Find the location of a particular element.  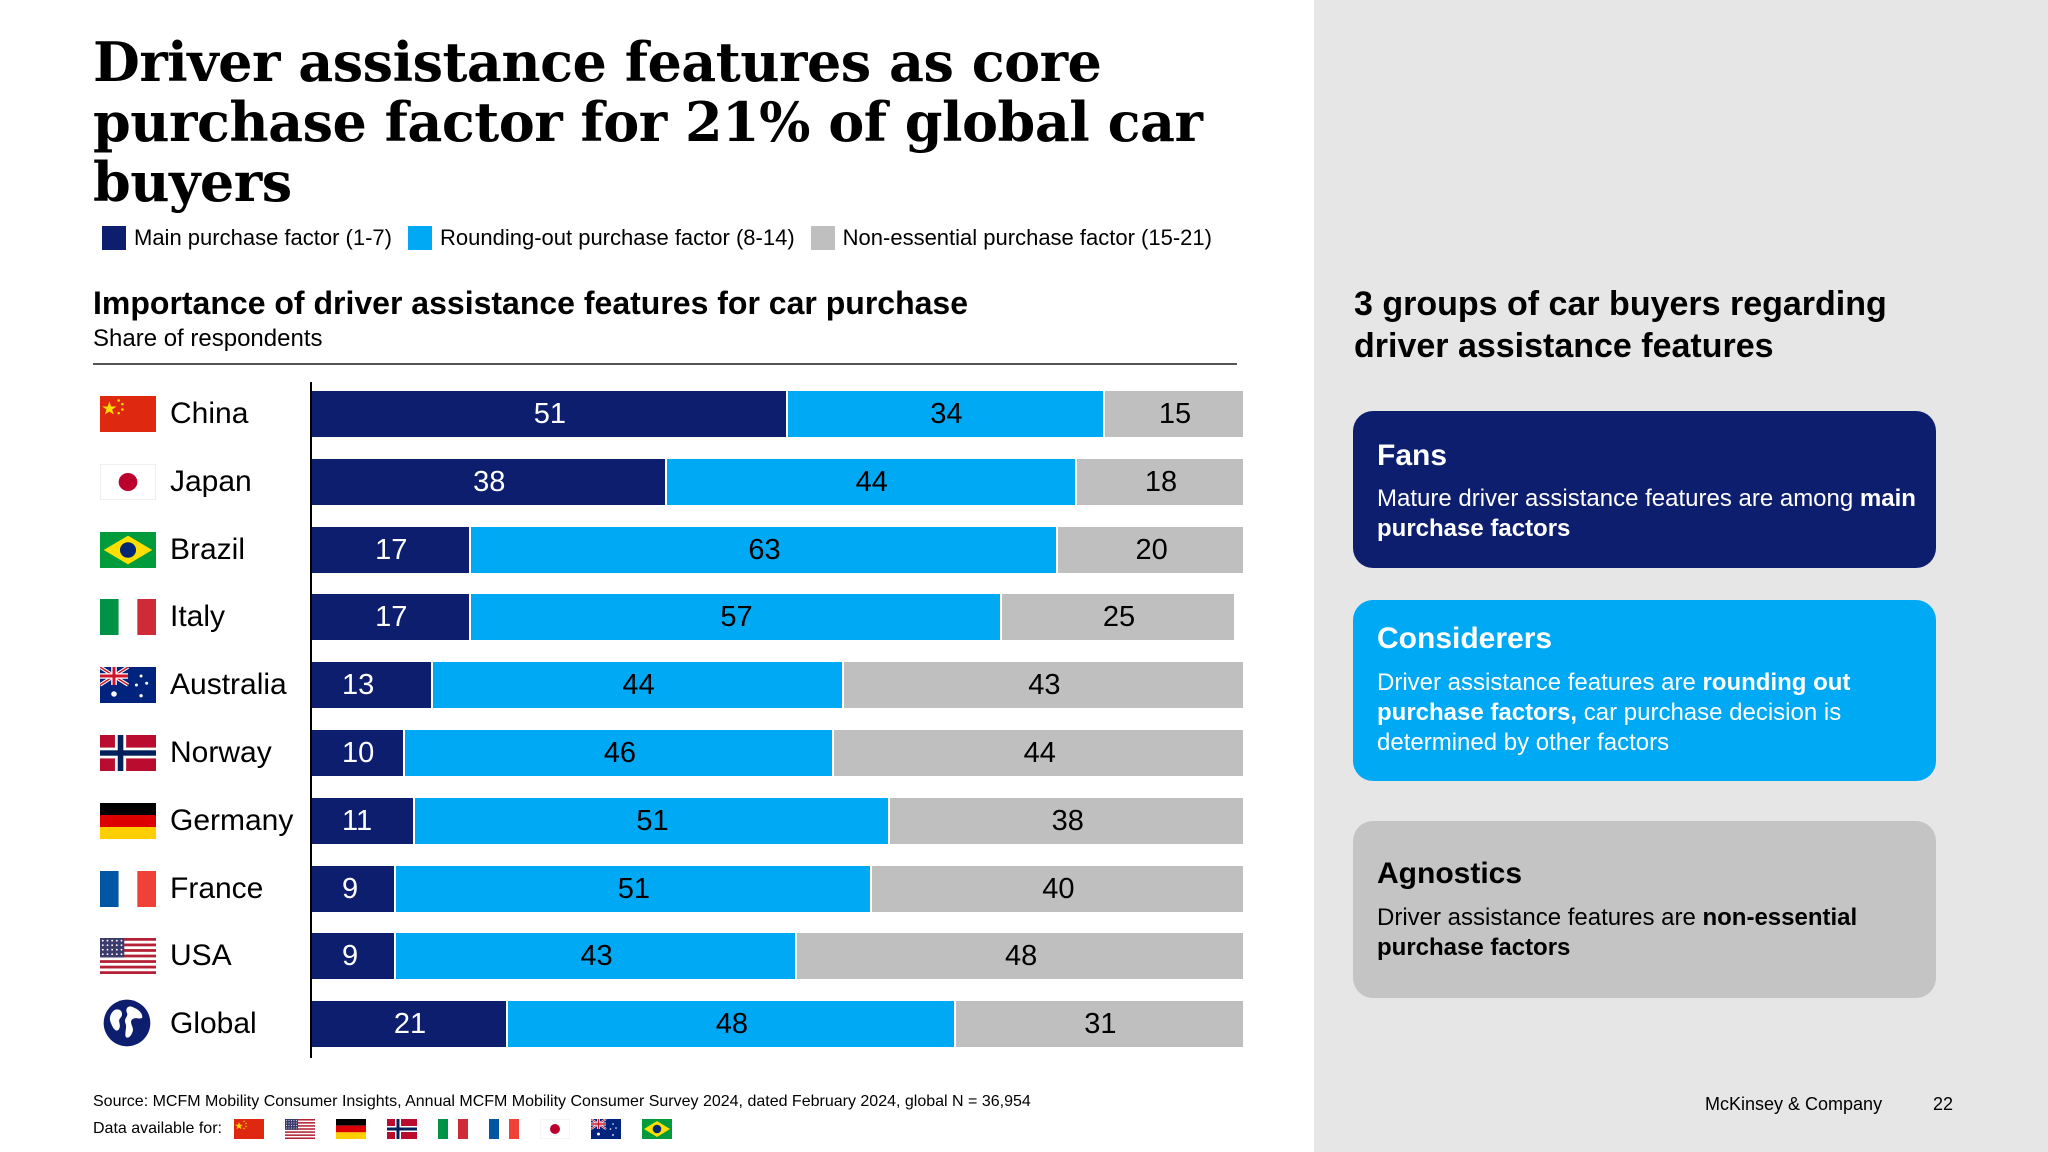

legend-item: Rounding-out purchase factor (8-14) is located at coordinates (601, 238).